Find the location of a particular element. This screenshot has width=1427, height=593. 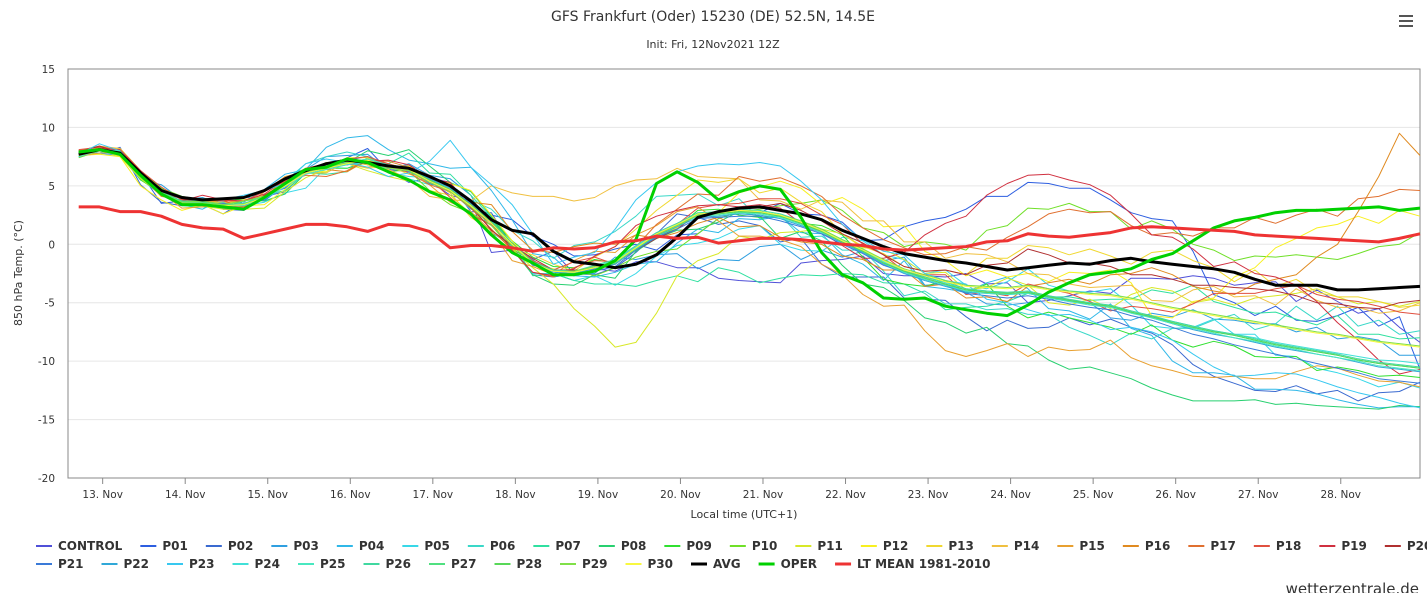

legend-item: P09 is located at coordinates (688, 546).